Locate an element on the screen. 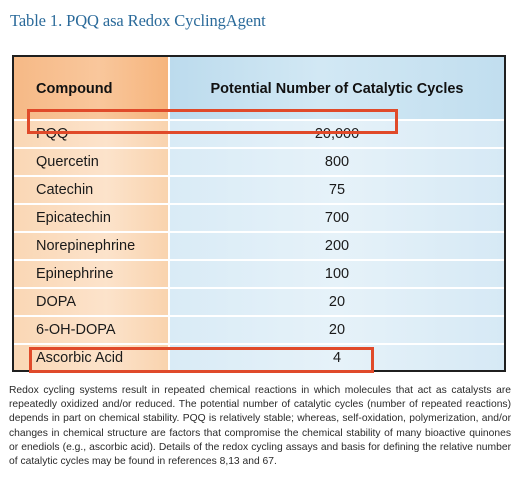  compound-cell: Quercetin is located at coordinates (91, 162).